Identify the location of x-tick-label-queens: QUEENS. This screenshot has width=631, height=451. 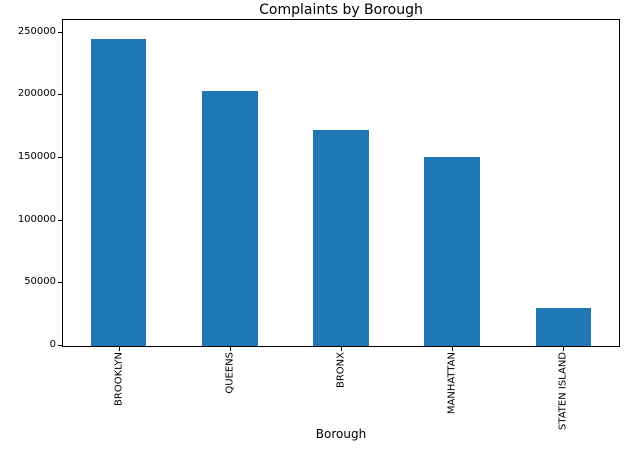
(230, 373).